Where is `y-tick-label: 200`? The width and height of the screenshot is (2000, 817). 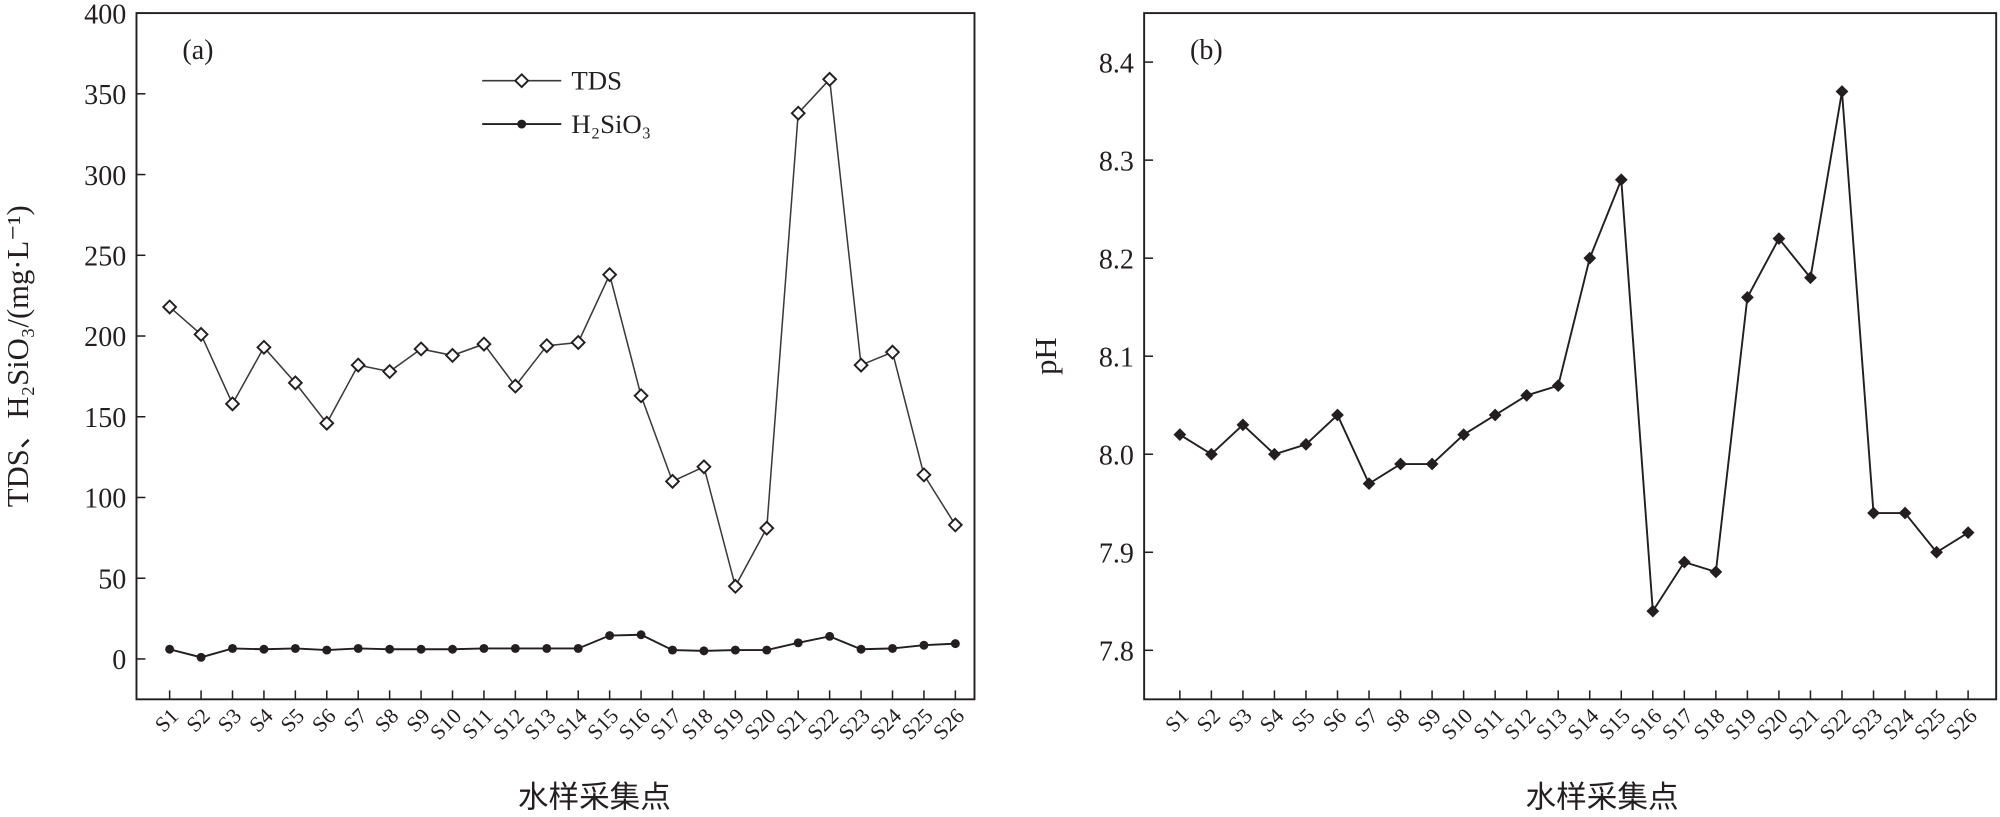
y-tick-label: 200 is located at coordinates (105, 337).